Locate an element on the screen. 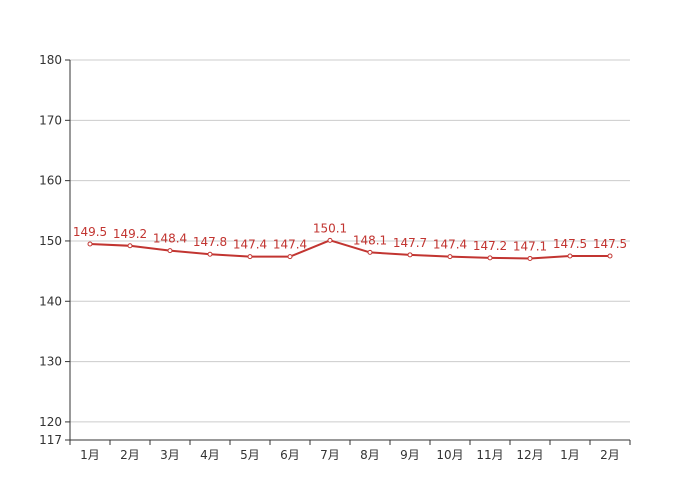  x-tick-label-13: 2月 is located at coordinates (610, 455).